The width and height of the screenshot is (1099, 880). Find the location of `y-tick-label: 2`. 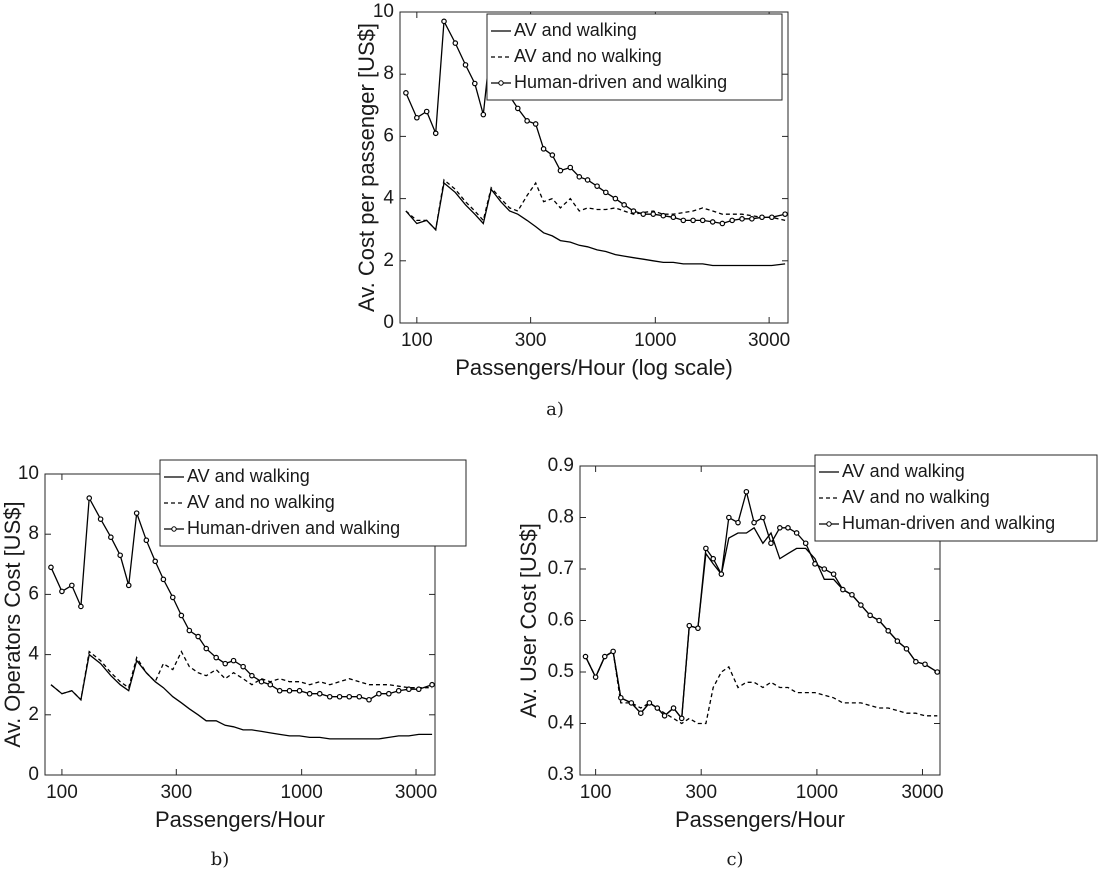

y-tick-label: 2 is located at coordinates (388, 260).